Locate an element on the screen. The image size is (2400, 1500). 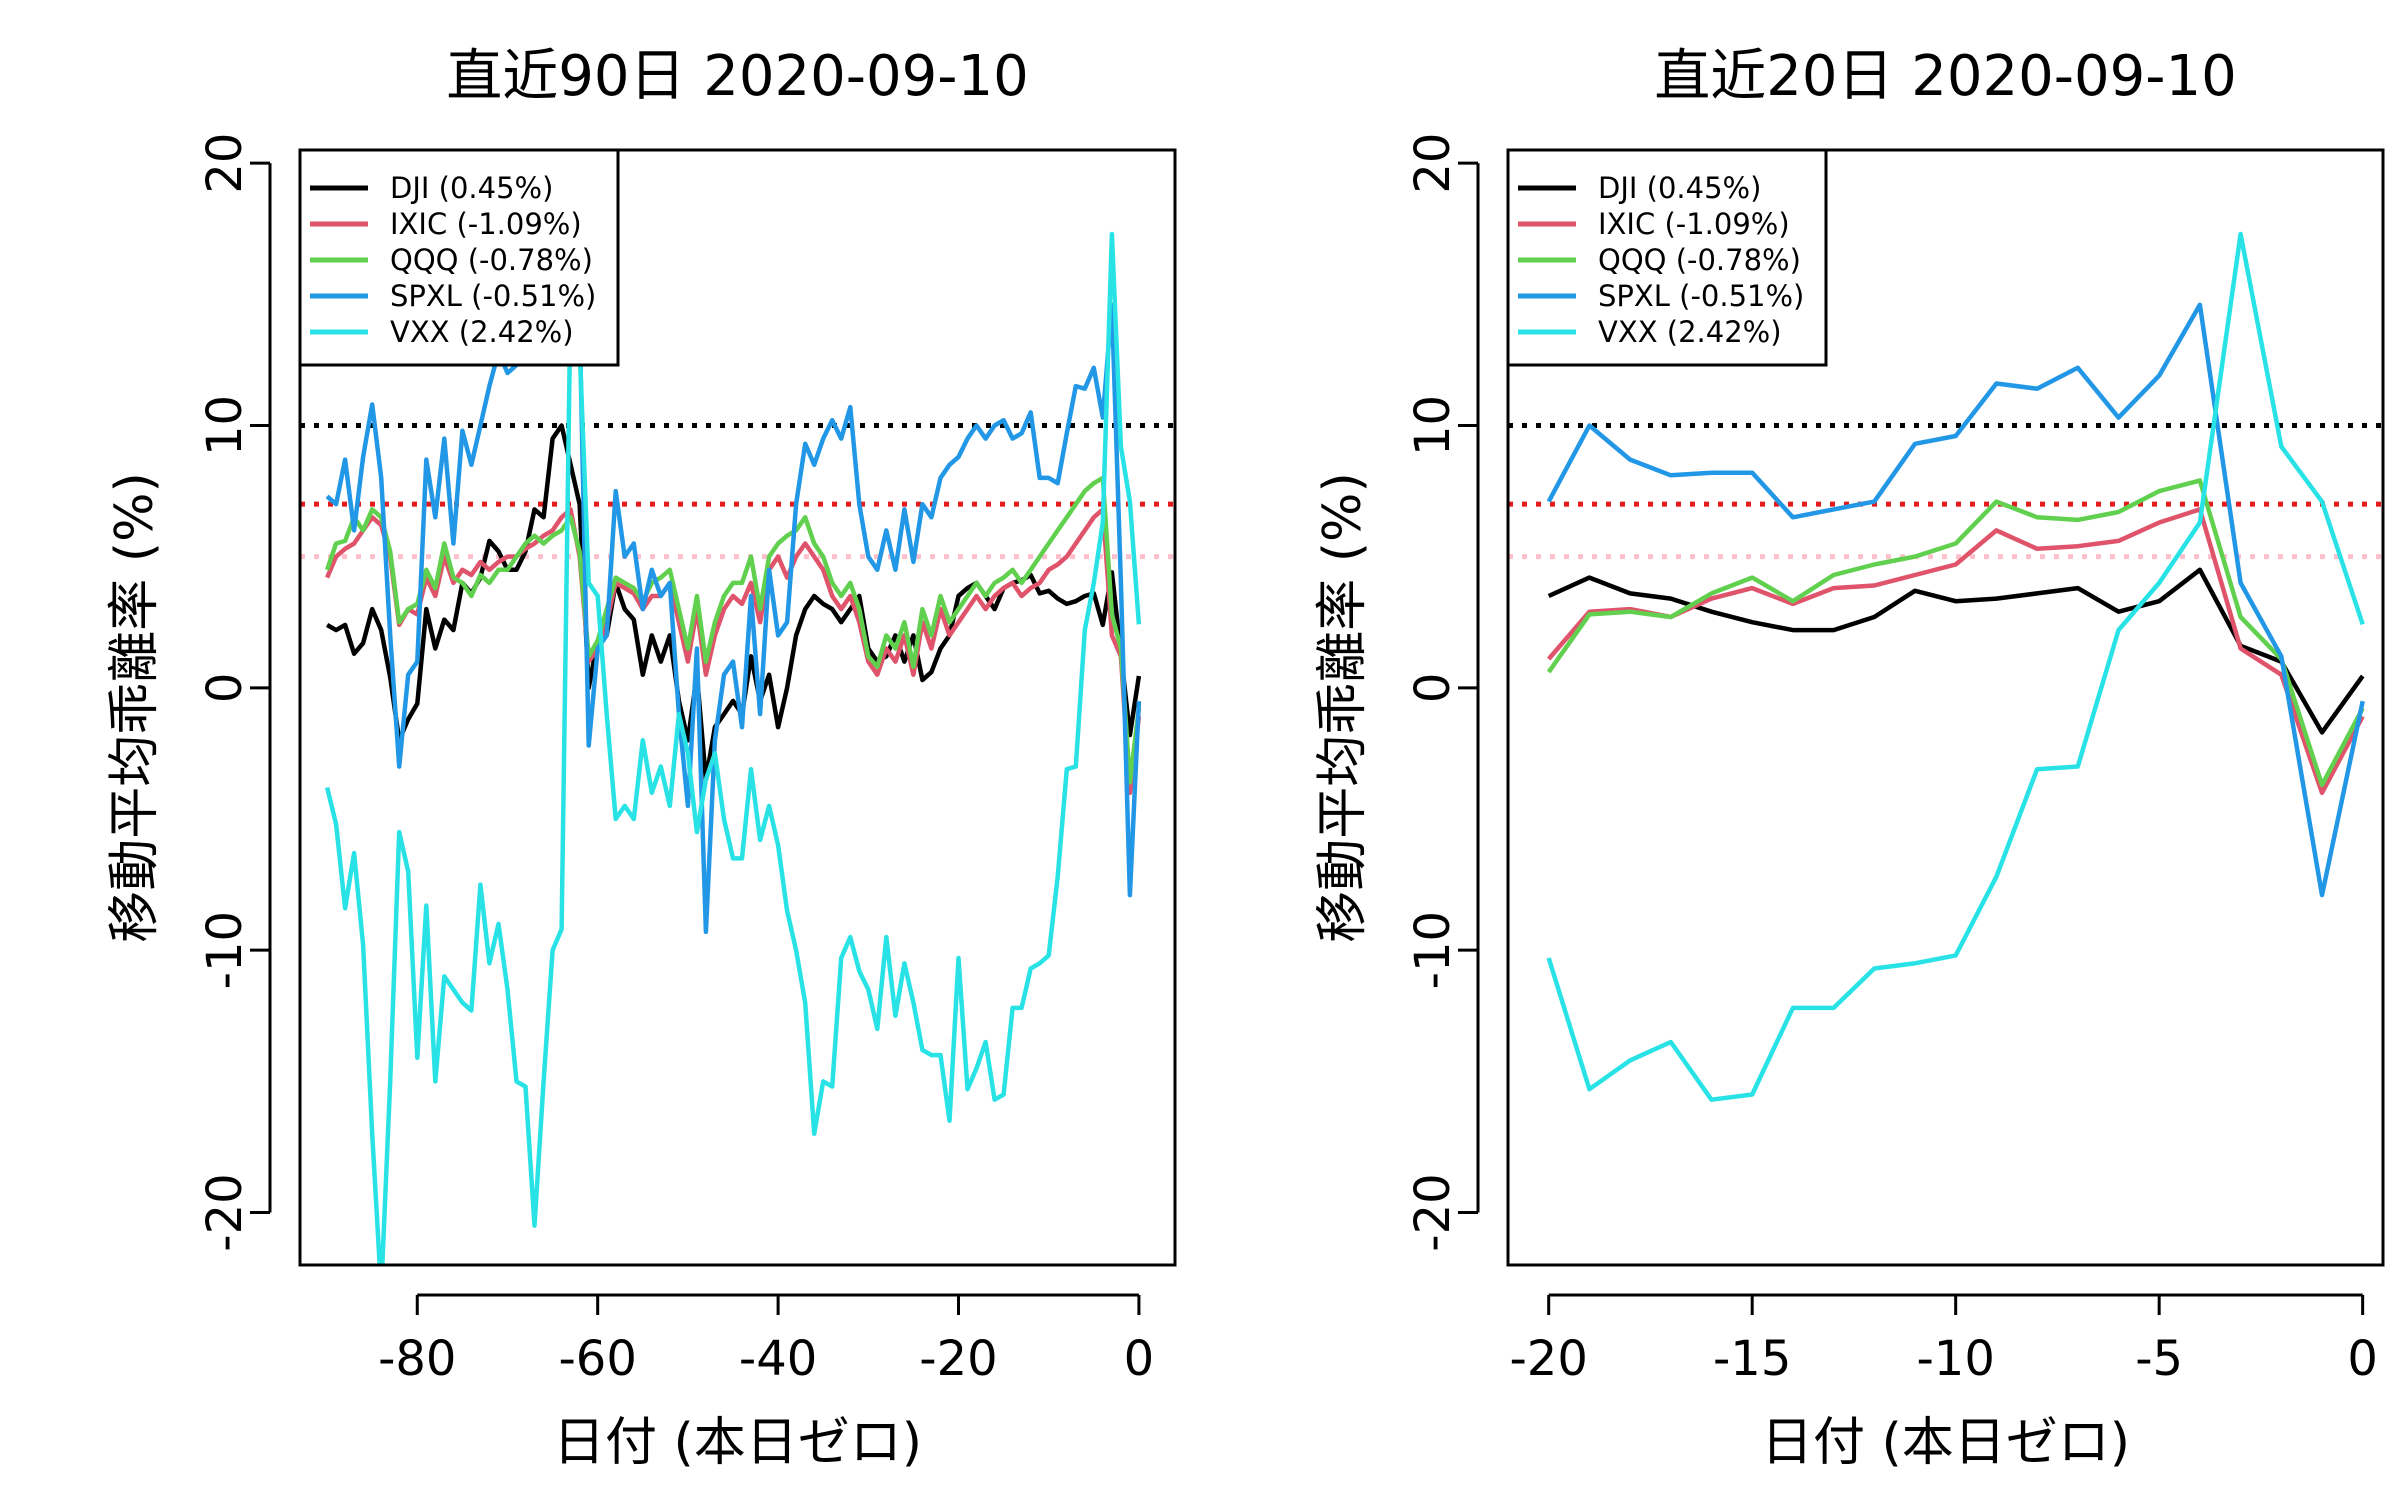
chart-title: 直近20日 2020-09-10 is located at coordinates (1945, 76).